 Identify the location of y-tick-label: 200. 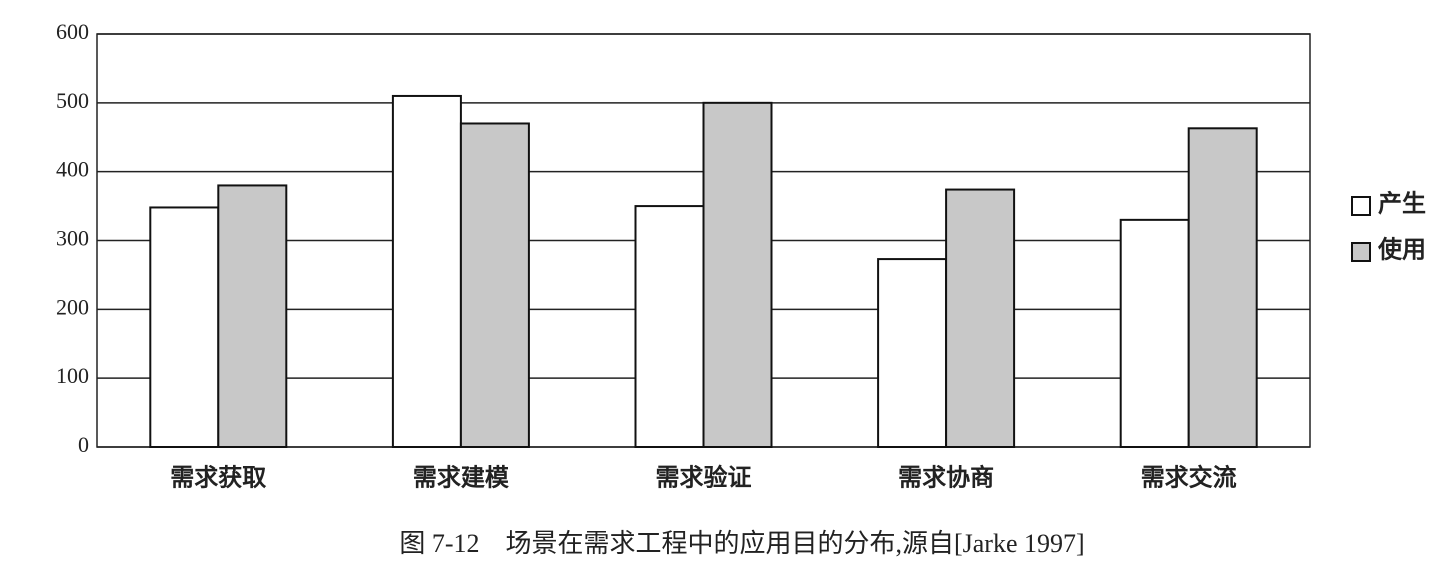
(72, 306).